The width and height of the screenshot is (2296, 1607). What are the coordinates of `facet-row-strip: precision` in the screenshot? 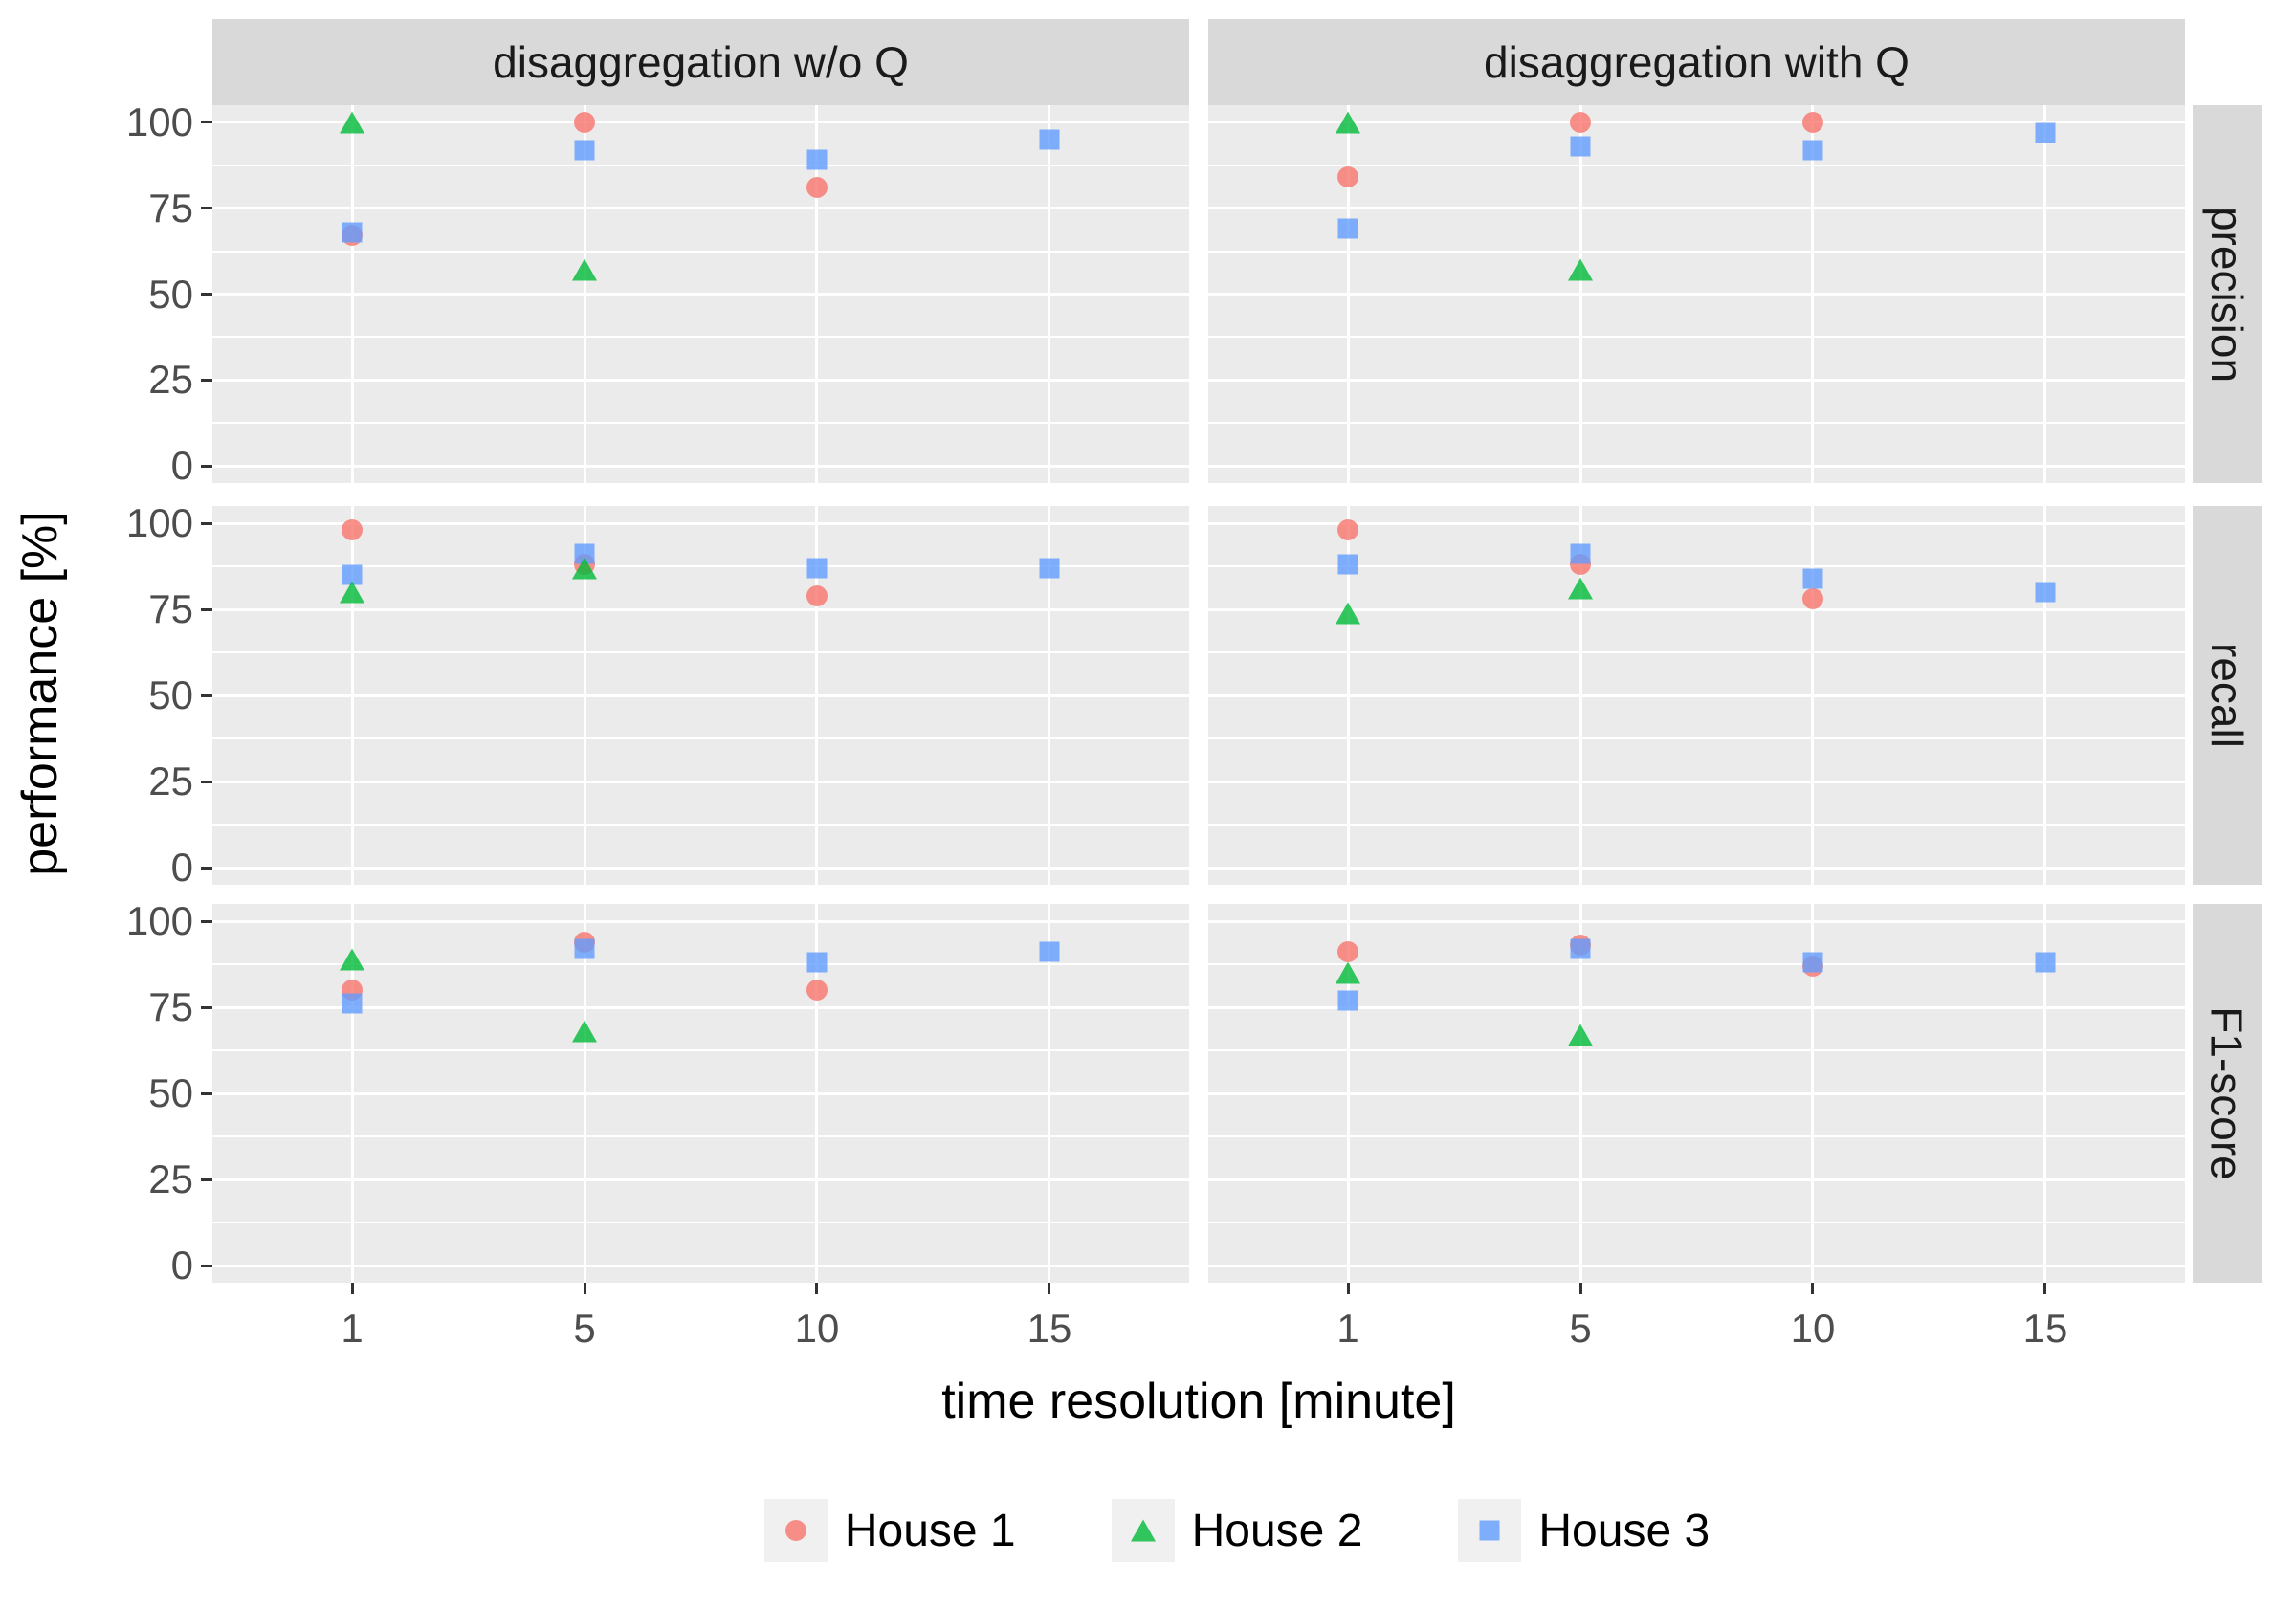 It's located at (2228, 294).